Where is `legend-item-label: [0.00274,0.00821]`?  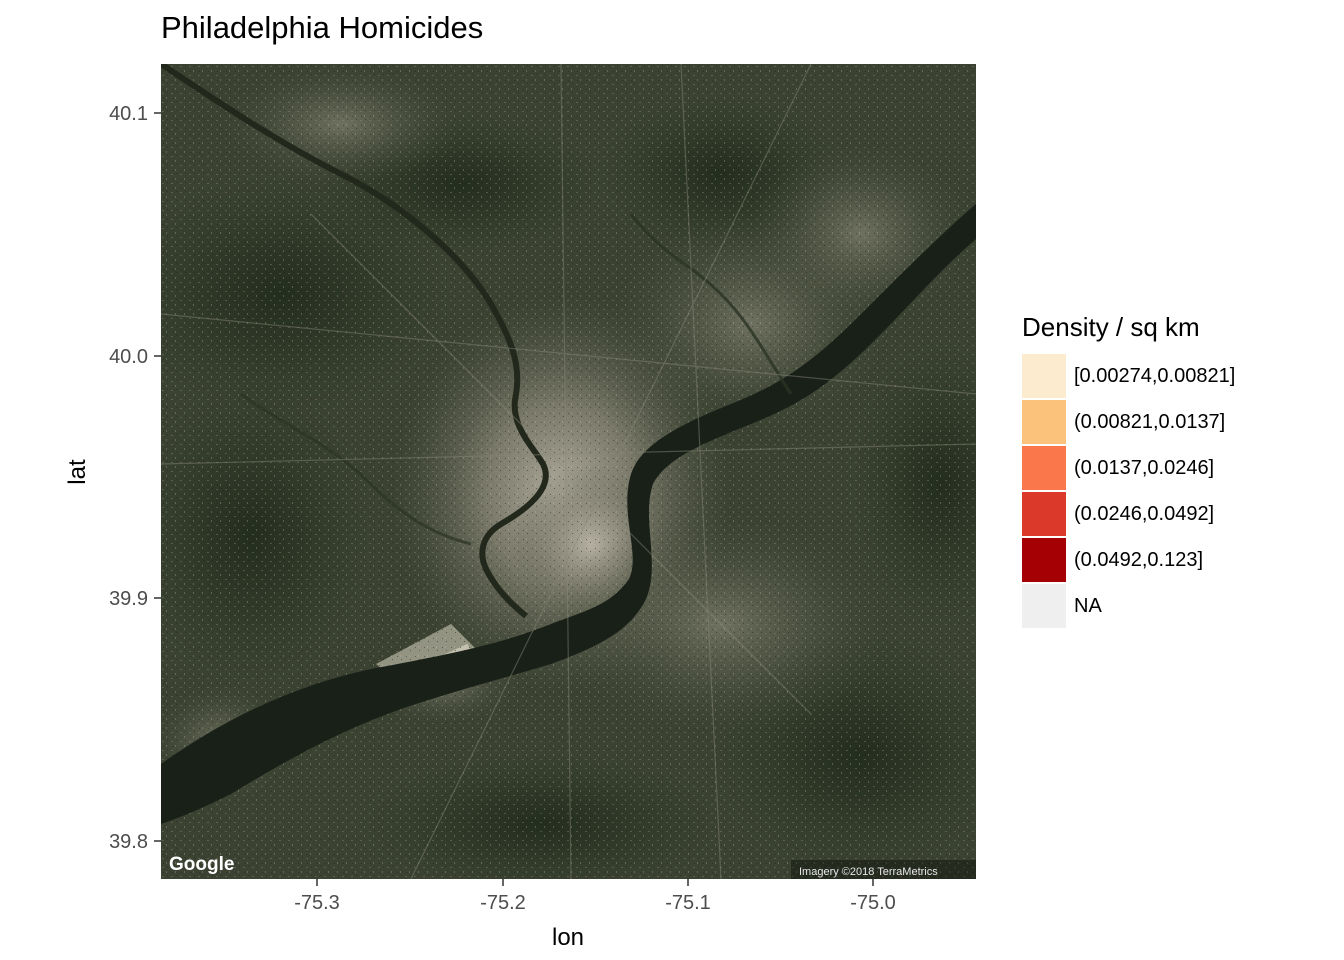
legend-item-label: [0.00274,0.00821] is located at coordinates (1155, 375).